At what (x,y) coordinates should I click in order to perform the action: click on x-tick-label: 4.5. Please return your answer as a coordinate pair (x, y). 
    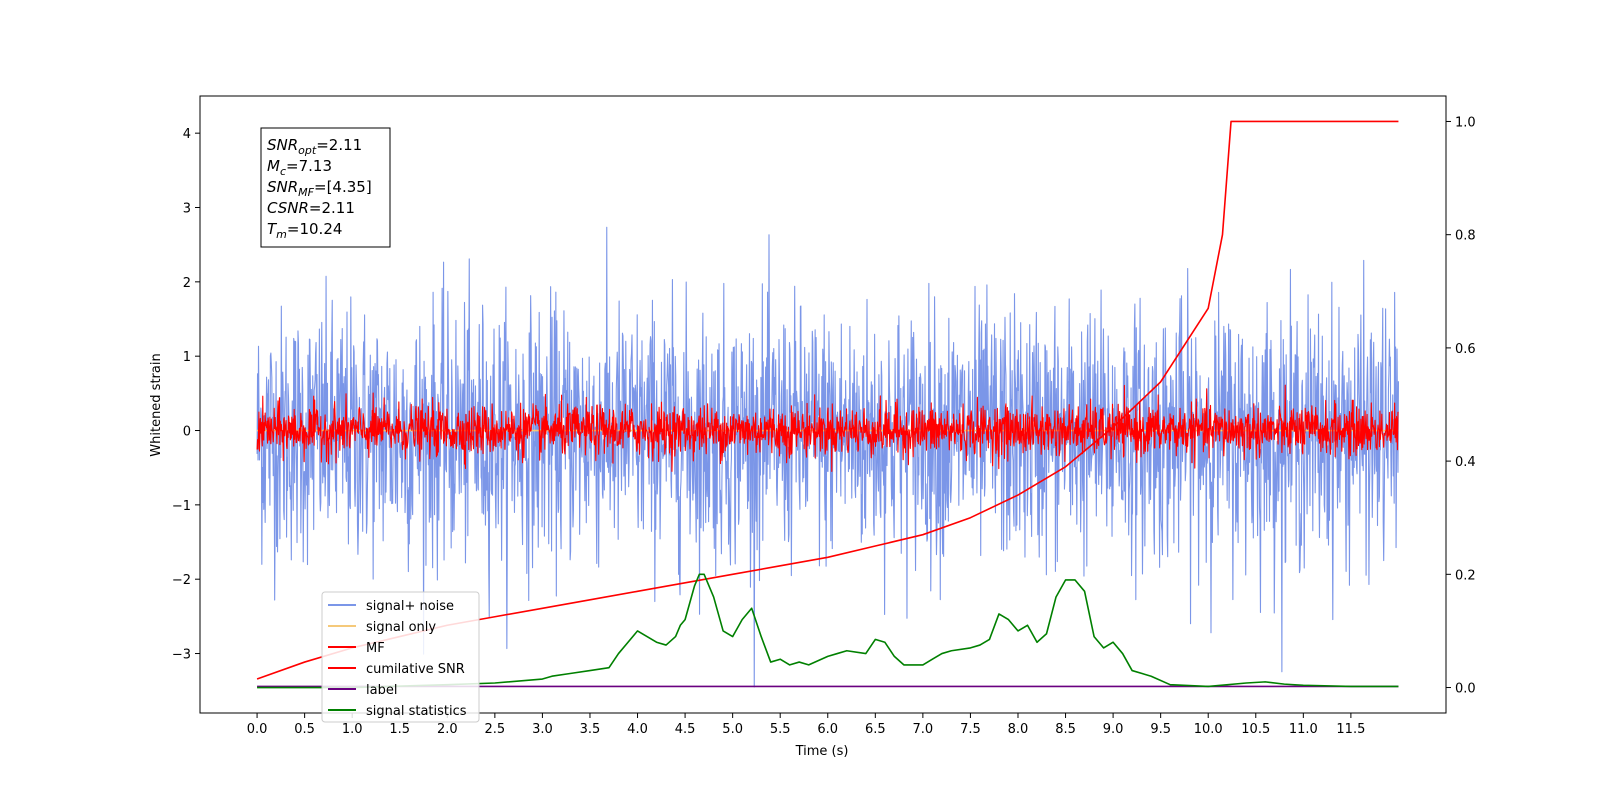
    Looking at the image, I should click on (685, 729).